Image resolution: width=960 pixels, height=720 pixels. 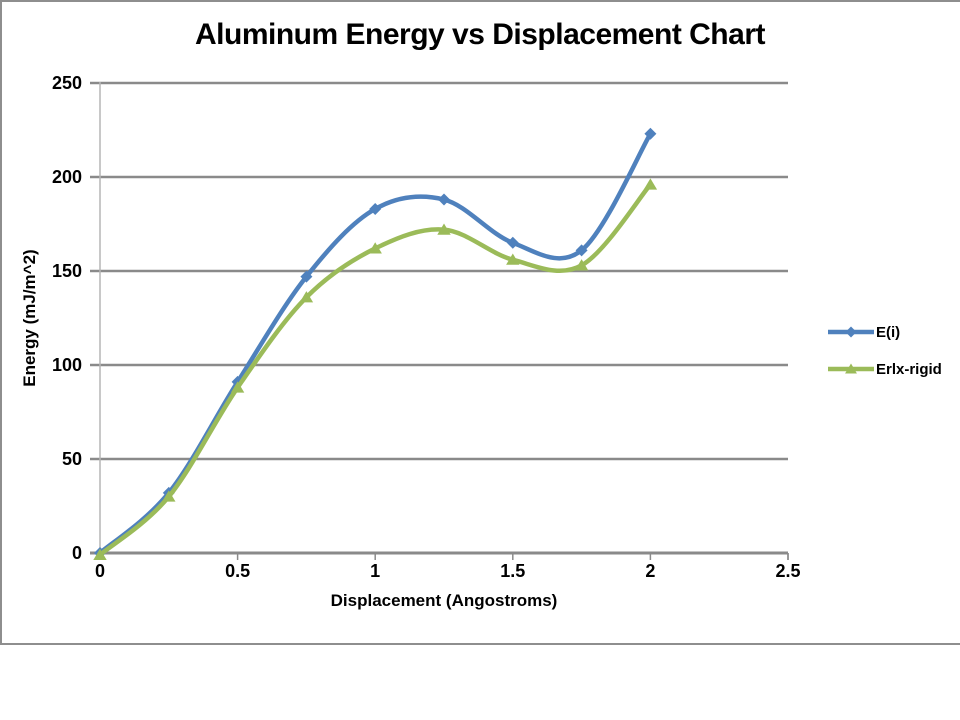 I want to click on y-tick-label-0: 0, so click(x=76, y=553).